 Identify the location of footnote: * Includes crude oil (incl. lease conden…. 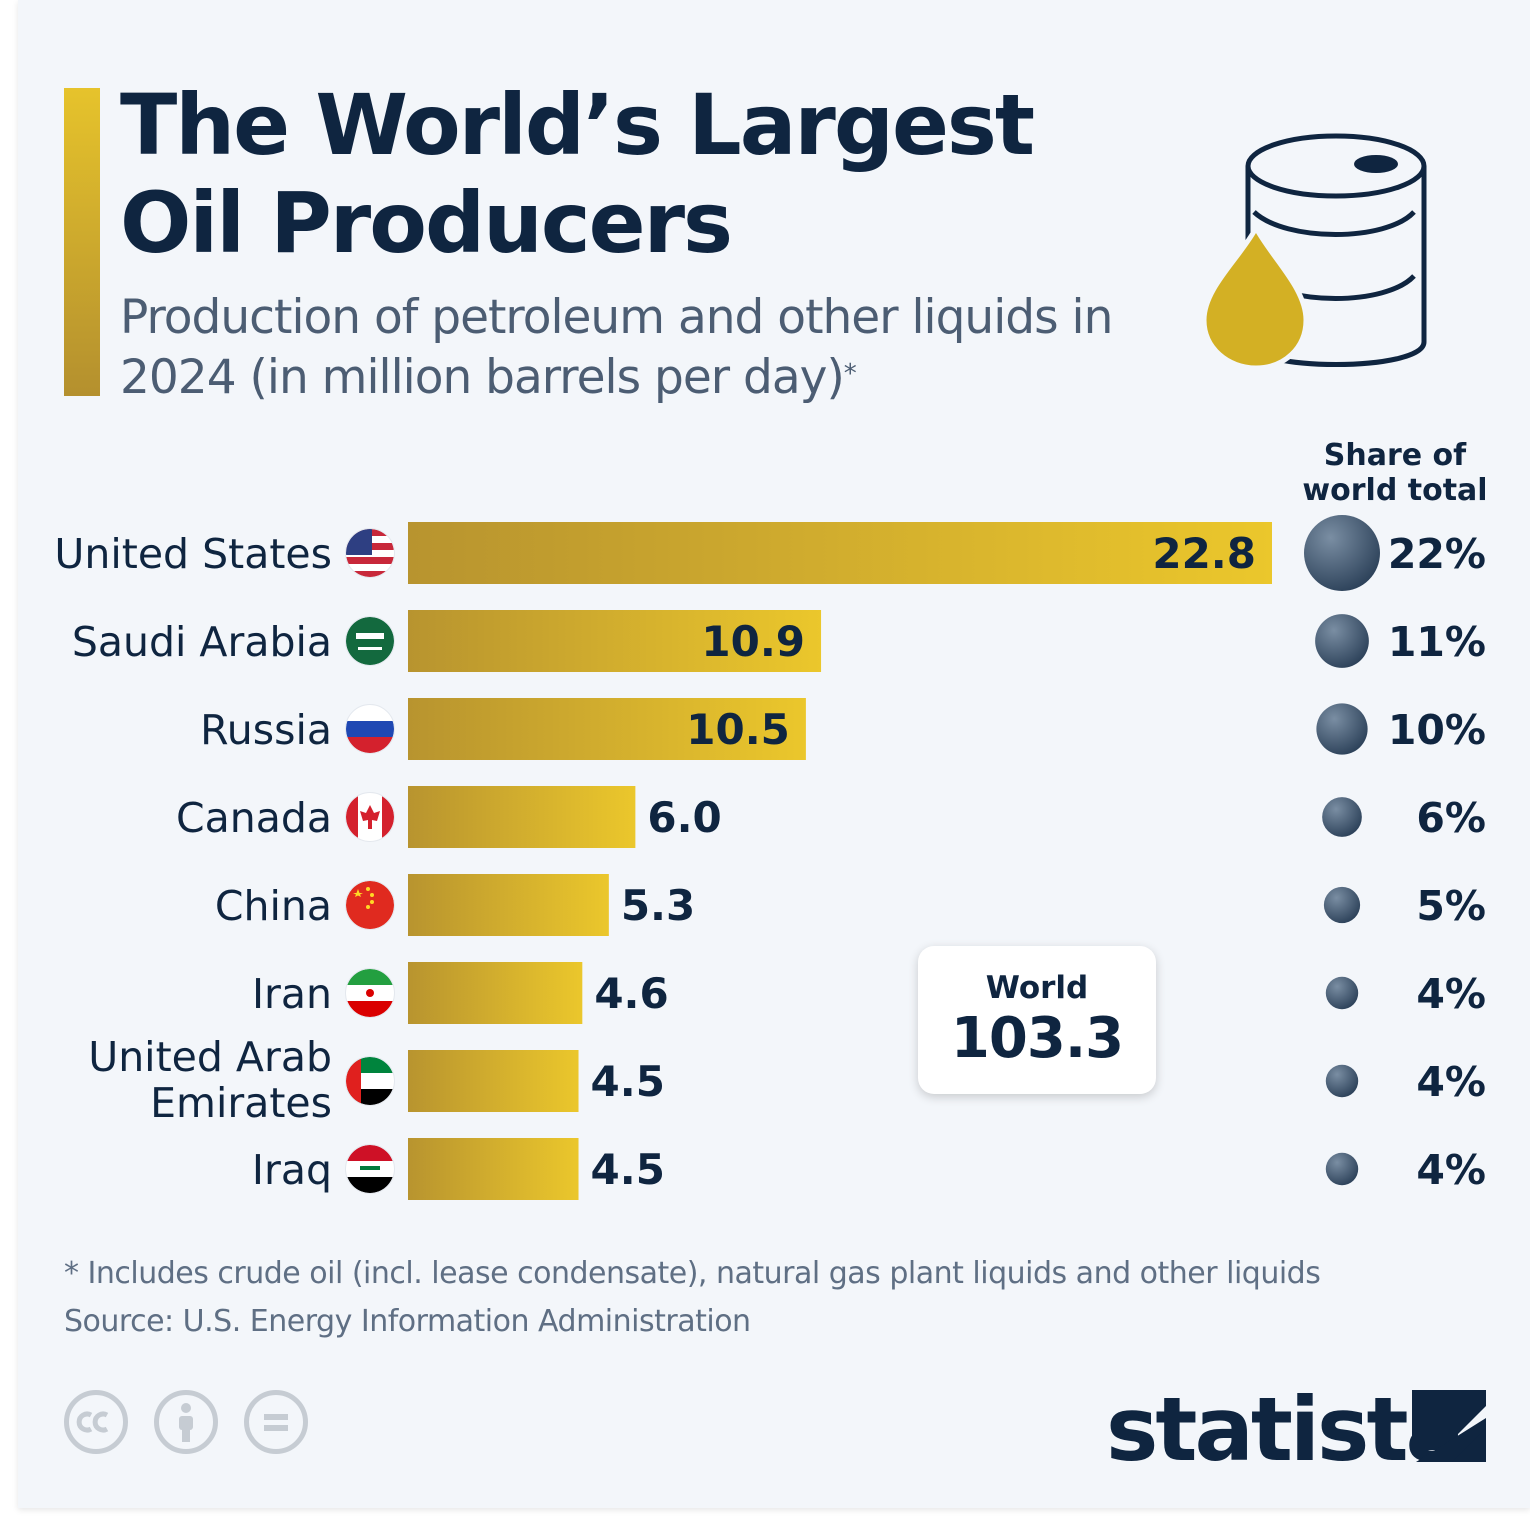
(692, 1273).